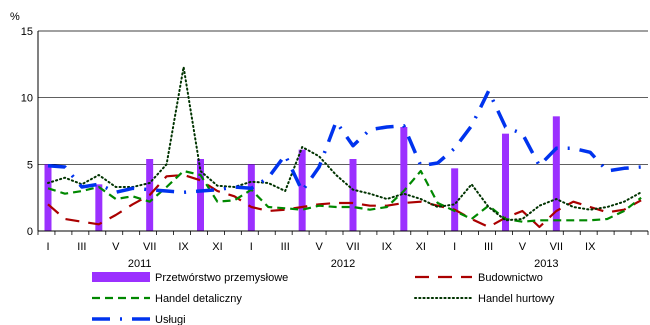  What do you see at coordinates (30, 232) in the screenshot?
I see `y-tick-label: 0` at bounding box center [30, 232].